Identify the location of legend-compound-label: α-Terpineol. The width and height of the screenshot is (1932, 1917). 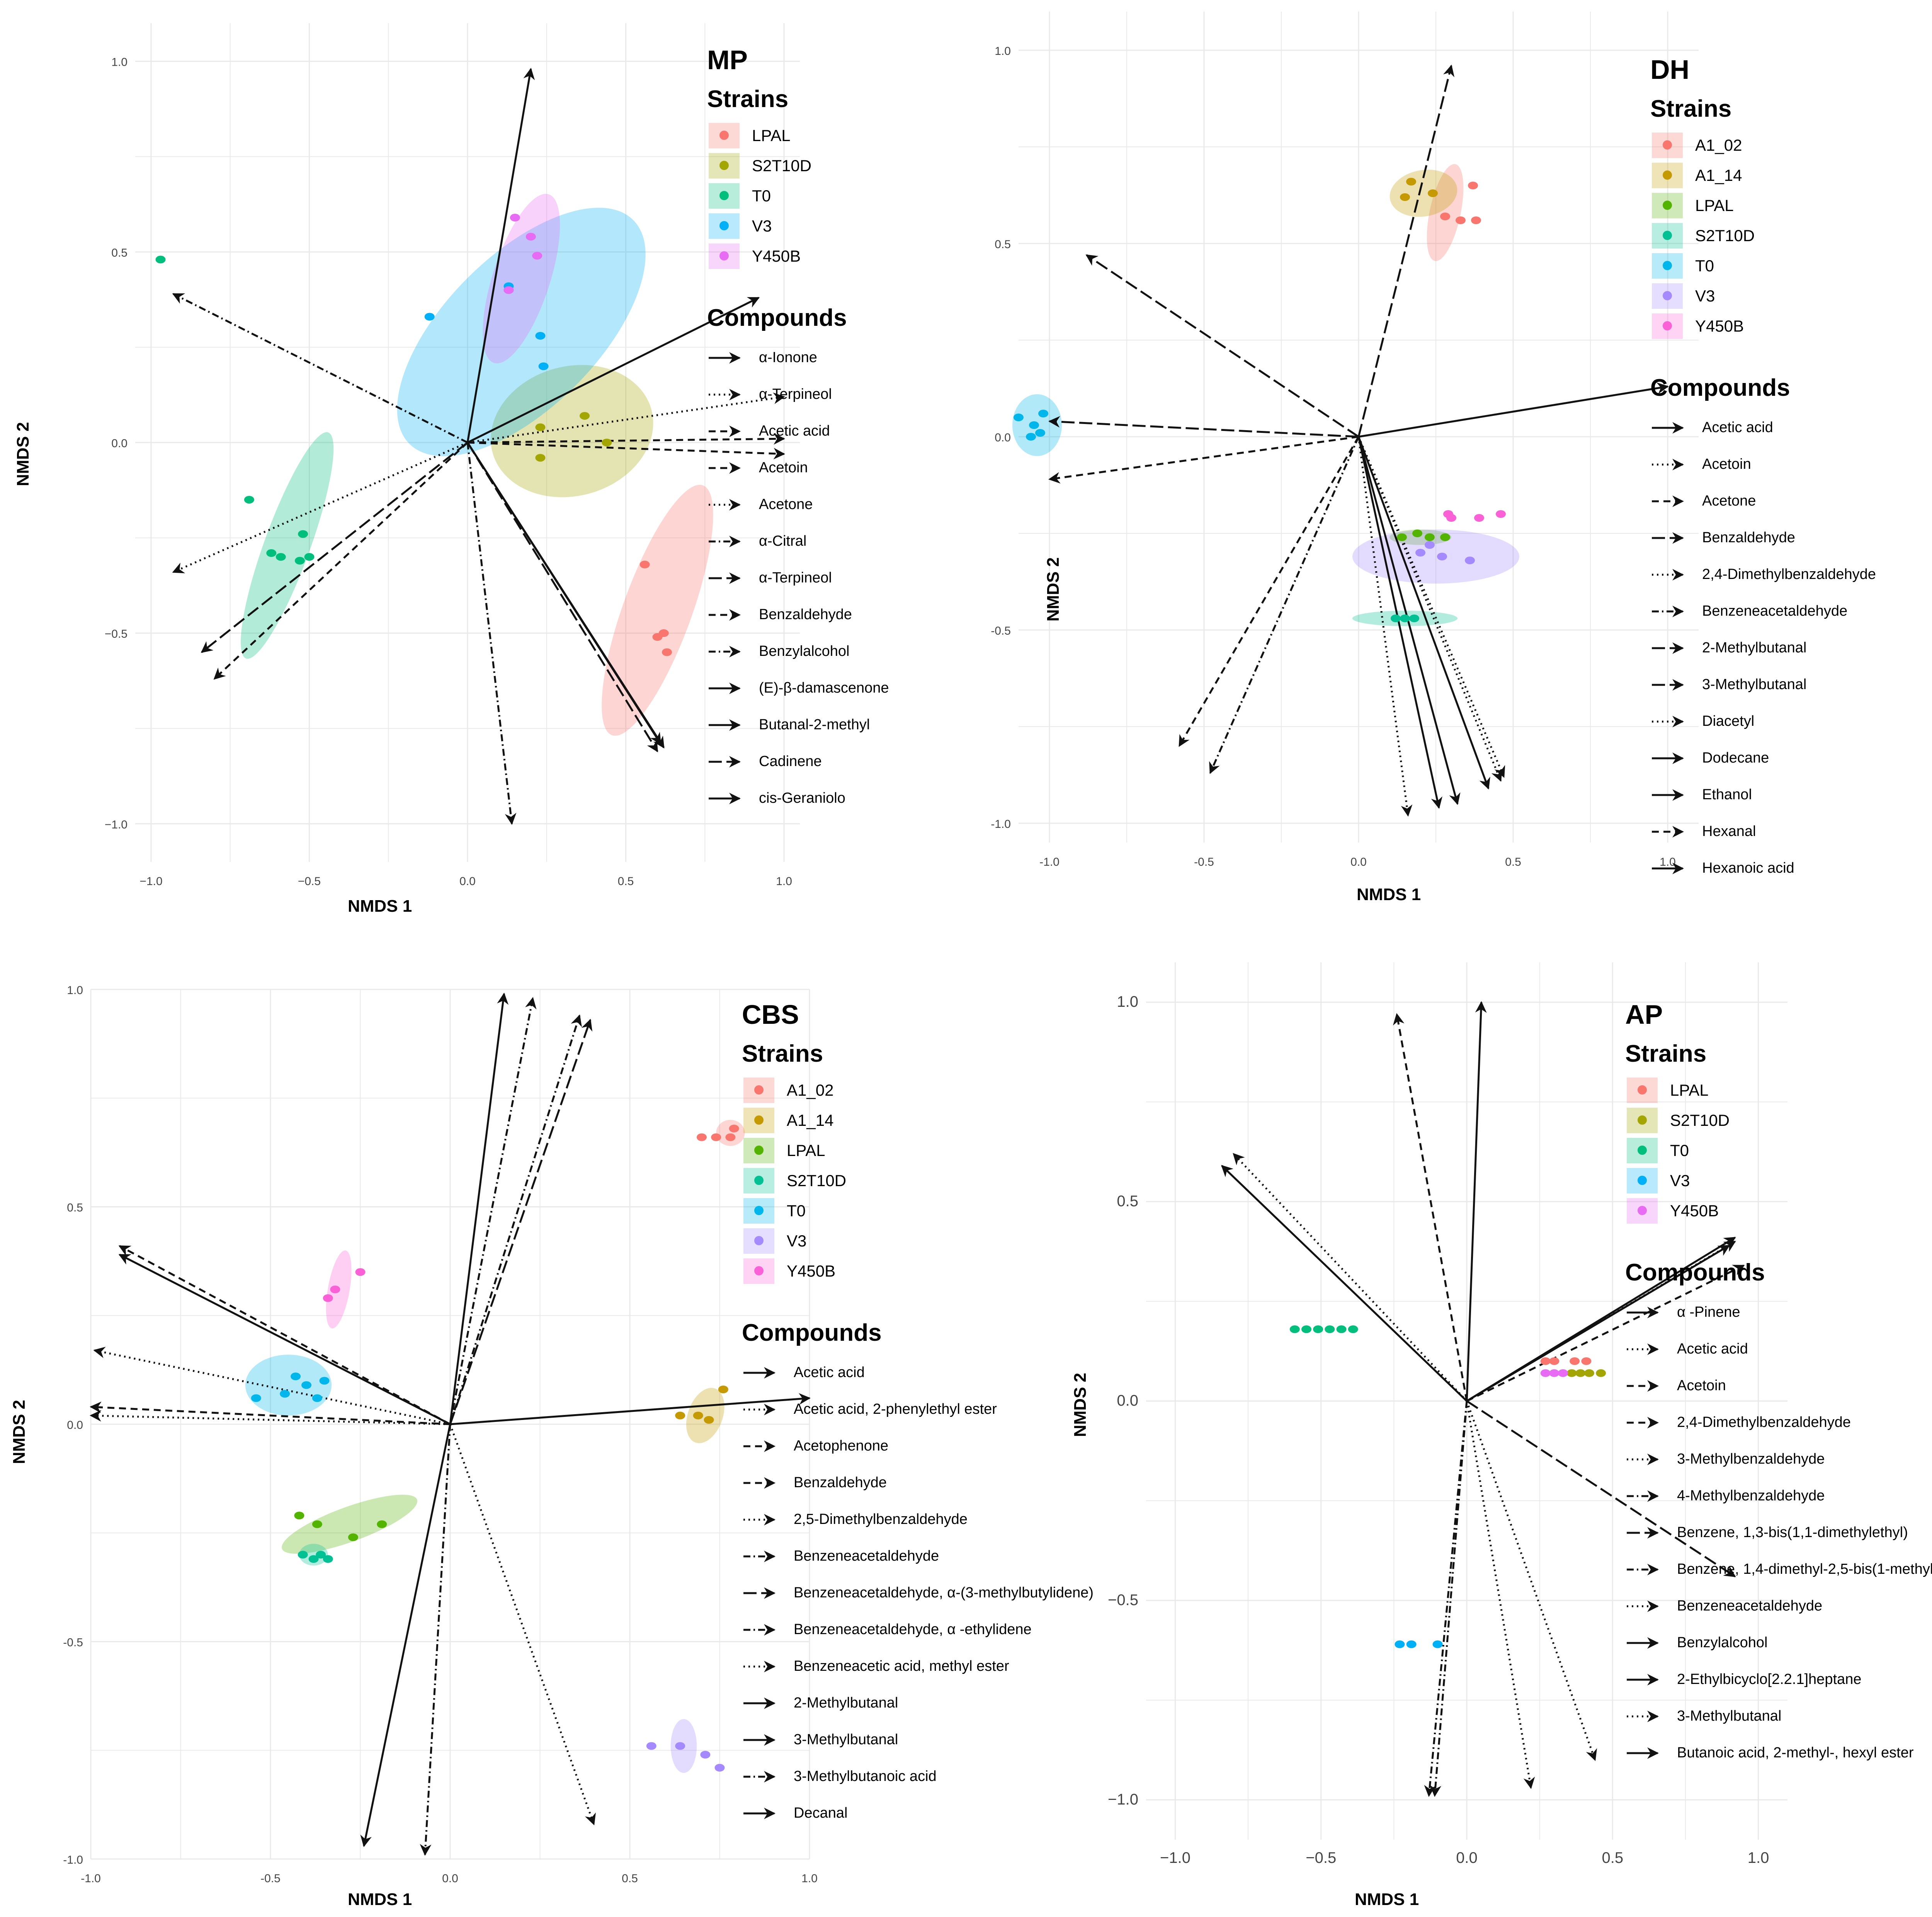
(795, 578).